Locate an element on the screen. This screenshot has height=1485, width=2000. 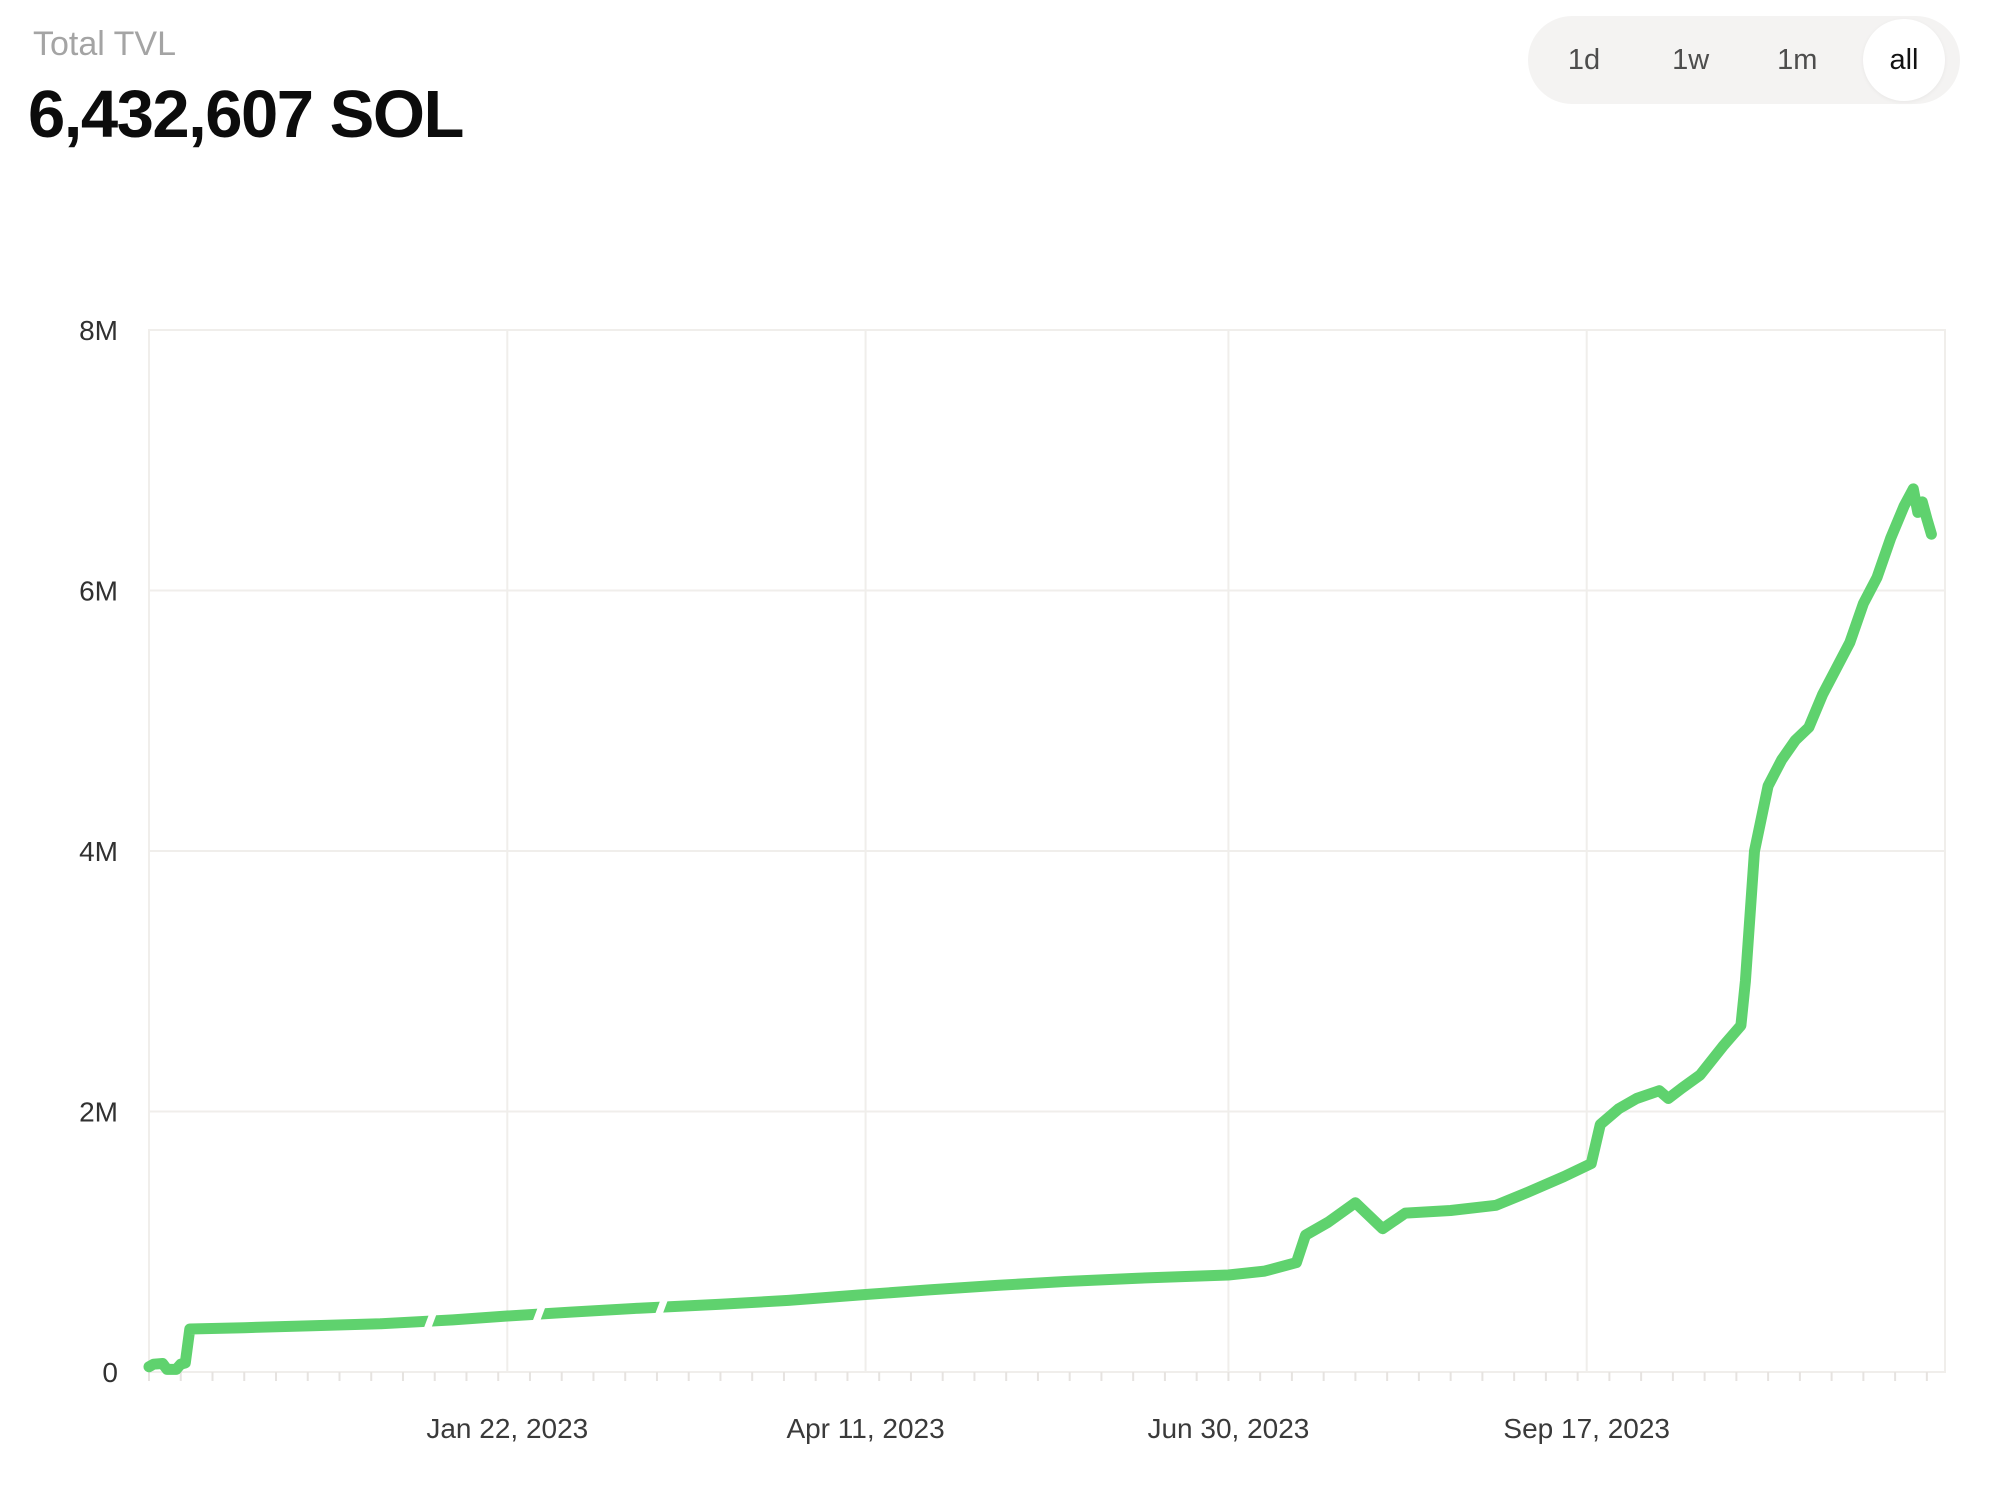
range-button-1w: 1w is located at coordinates (1691, 60).